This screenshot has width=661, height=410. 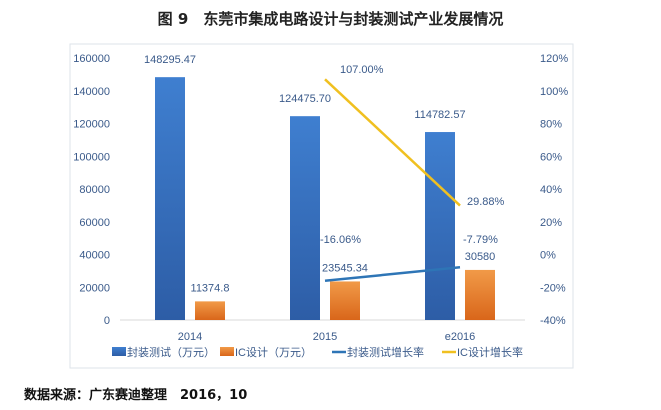 I want to click on legend-label: IC设计增长率, so click(x=490, y=352).